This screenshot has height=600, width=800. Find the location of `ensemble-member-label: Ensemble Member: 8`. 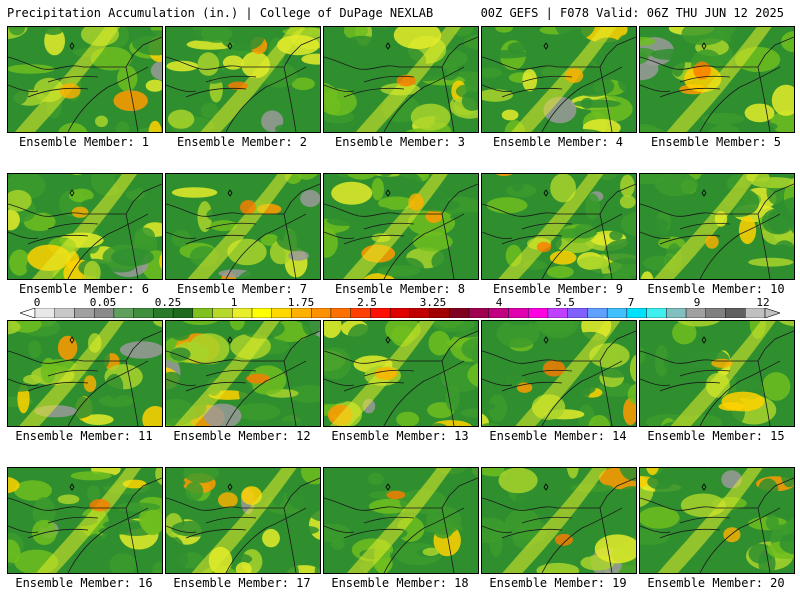

ensemble-member-label: Ensemble Member: 8 is located at coordinates (400, 289).